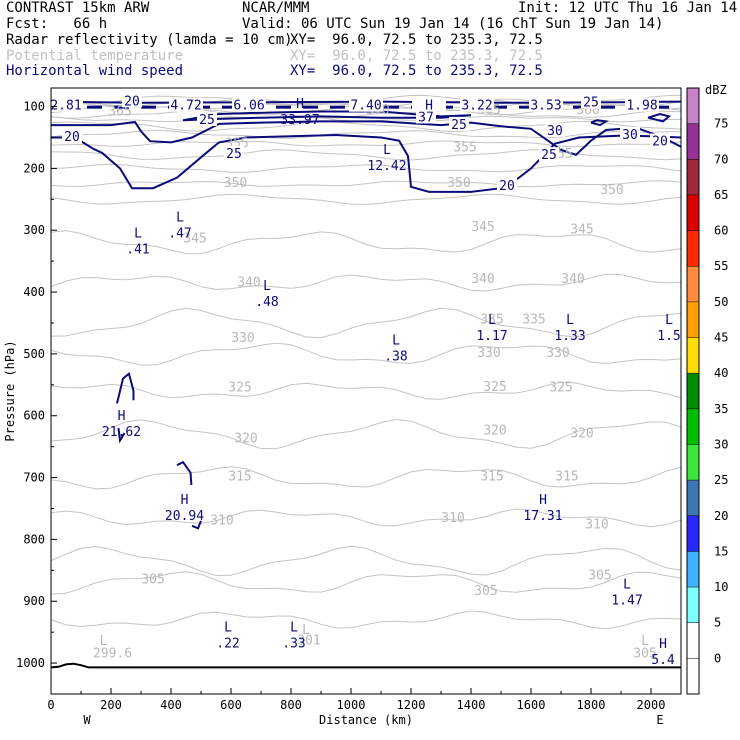 The image size is (740, 740). I want to click on colorbar-tick-label: 35, so click(721, 409).